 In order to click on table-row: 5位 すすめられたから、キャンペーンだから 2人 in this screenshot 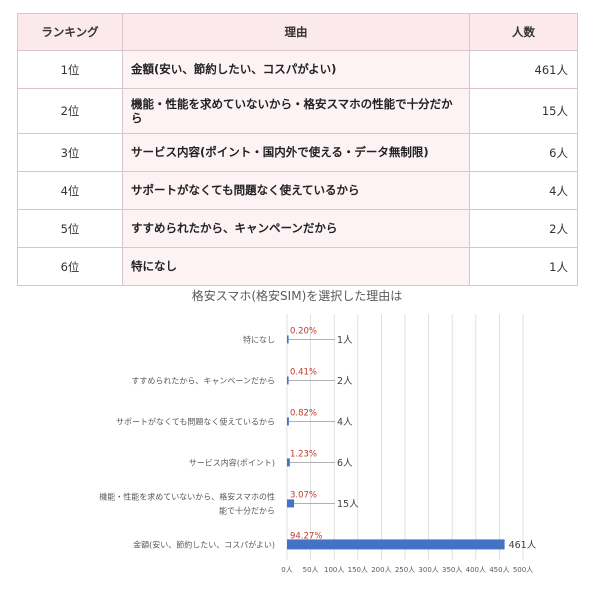, I will do `click(297, 228)`.